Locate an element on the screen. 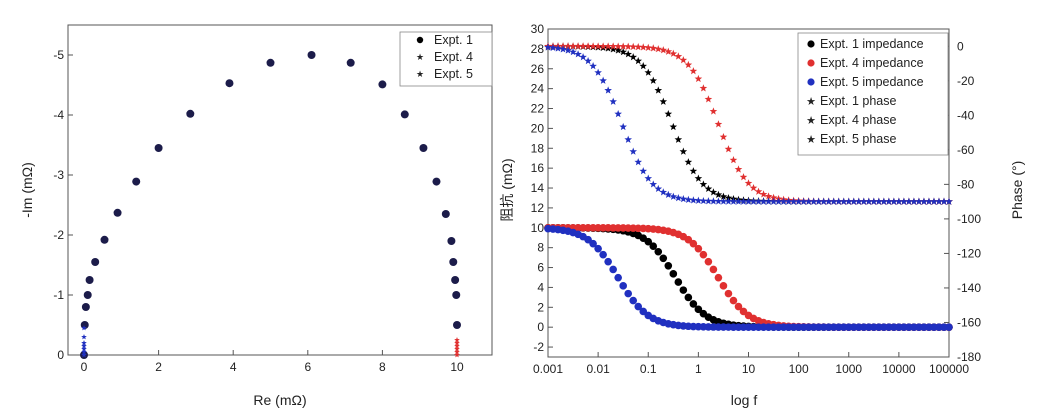  bode-y-left-axis-label: 阻抗 (mΩ) is located at coordinates (507, 189).